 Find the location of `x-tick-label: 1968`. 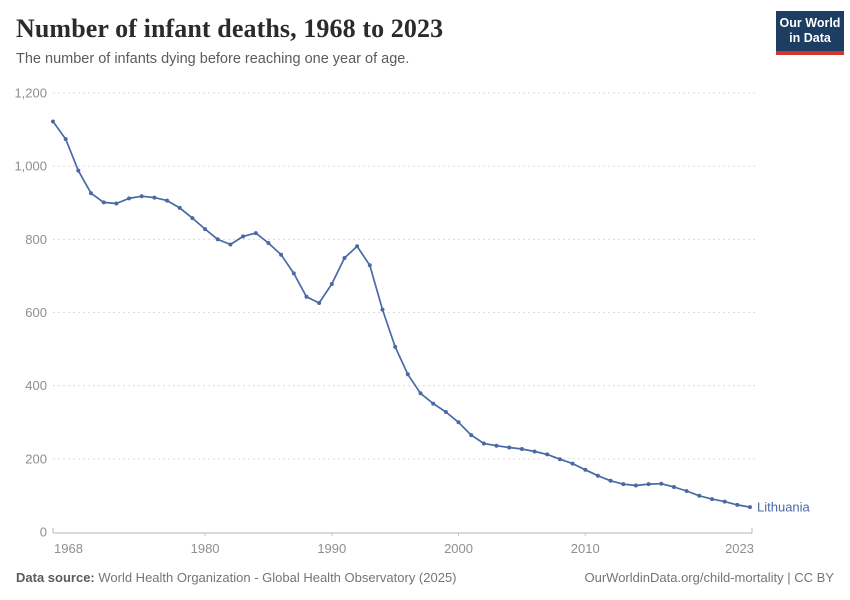

x-tick-label: 1968 is located at coordinates (68, 548).